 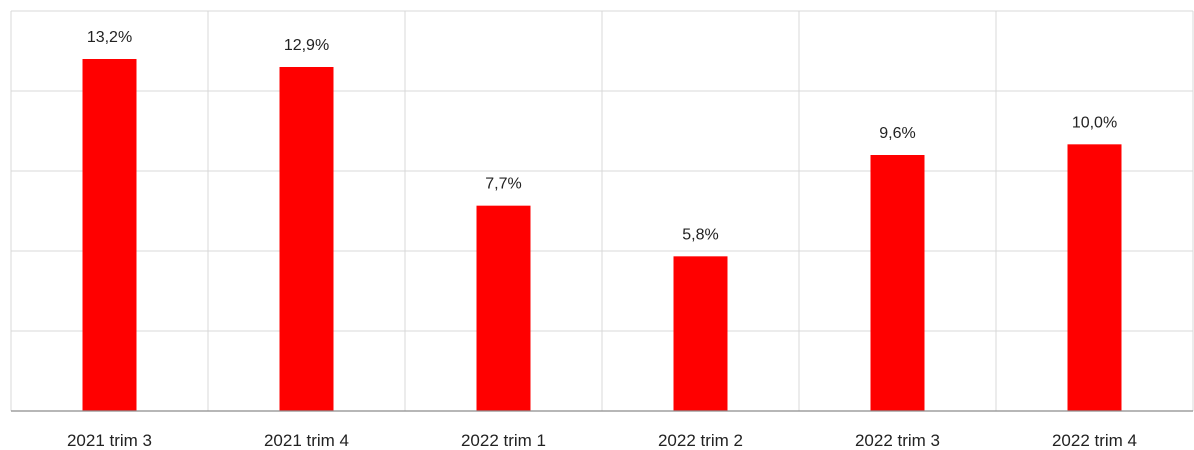 I want to click on data-label: 5,8%, so click(x=700, y=234).